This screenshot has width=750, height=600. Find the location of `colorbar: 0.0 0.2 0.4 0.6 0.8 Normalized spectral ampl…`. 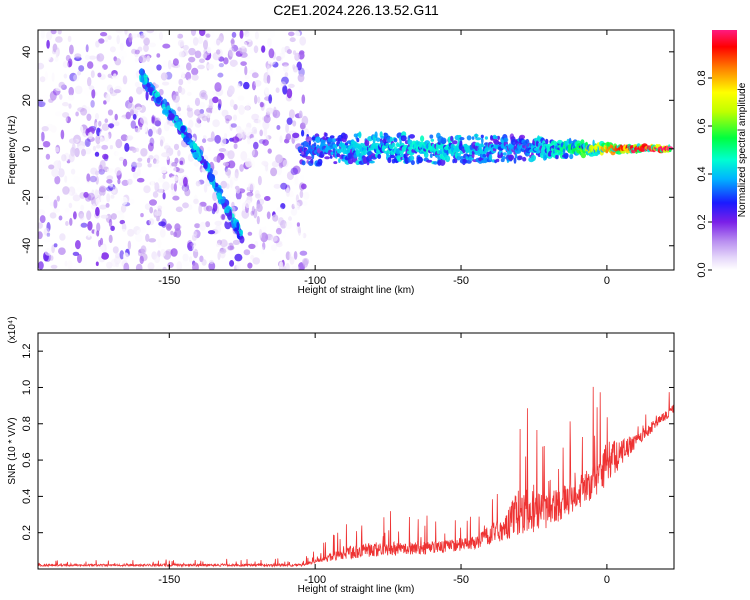

colorbar: 0.0 0.2 0.4 0.6 0.8 Normalized spectral ampl… is located at coordinates (722, 154).